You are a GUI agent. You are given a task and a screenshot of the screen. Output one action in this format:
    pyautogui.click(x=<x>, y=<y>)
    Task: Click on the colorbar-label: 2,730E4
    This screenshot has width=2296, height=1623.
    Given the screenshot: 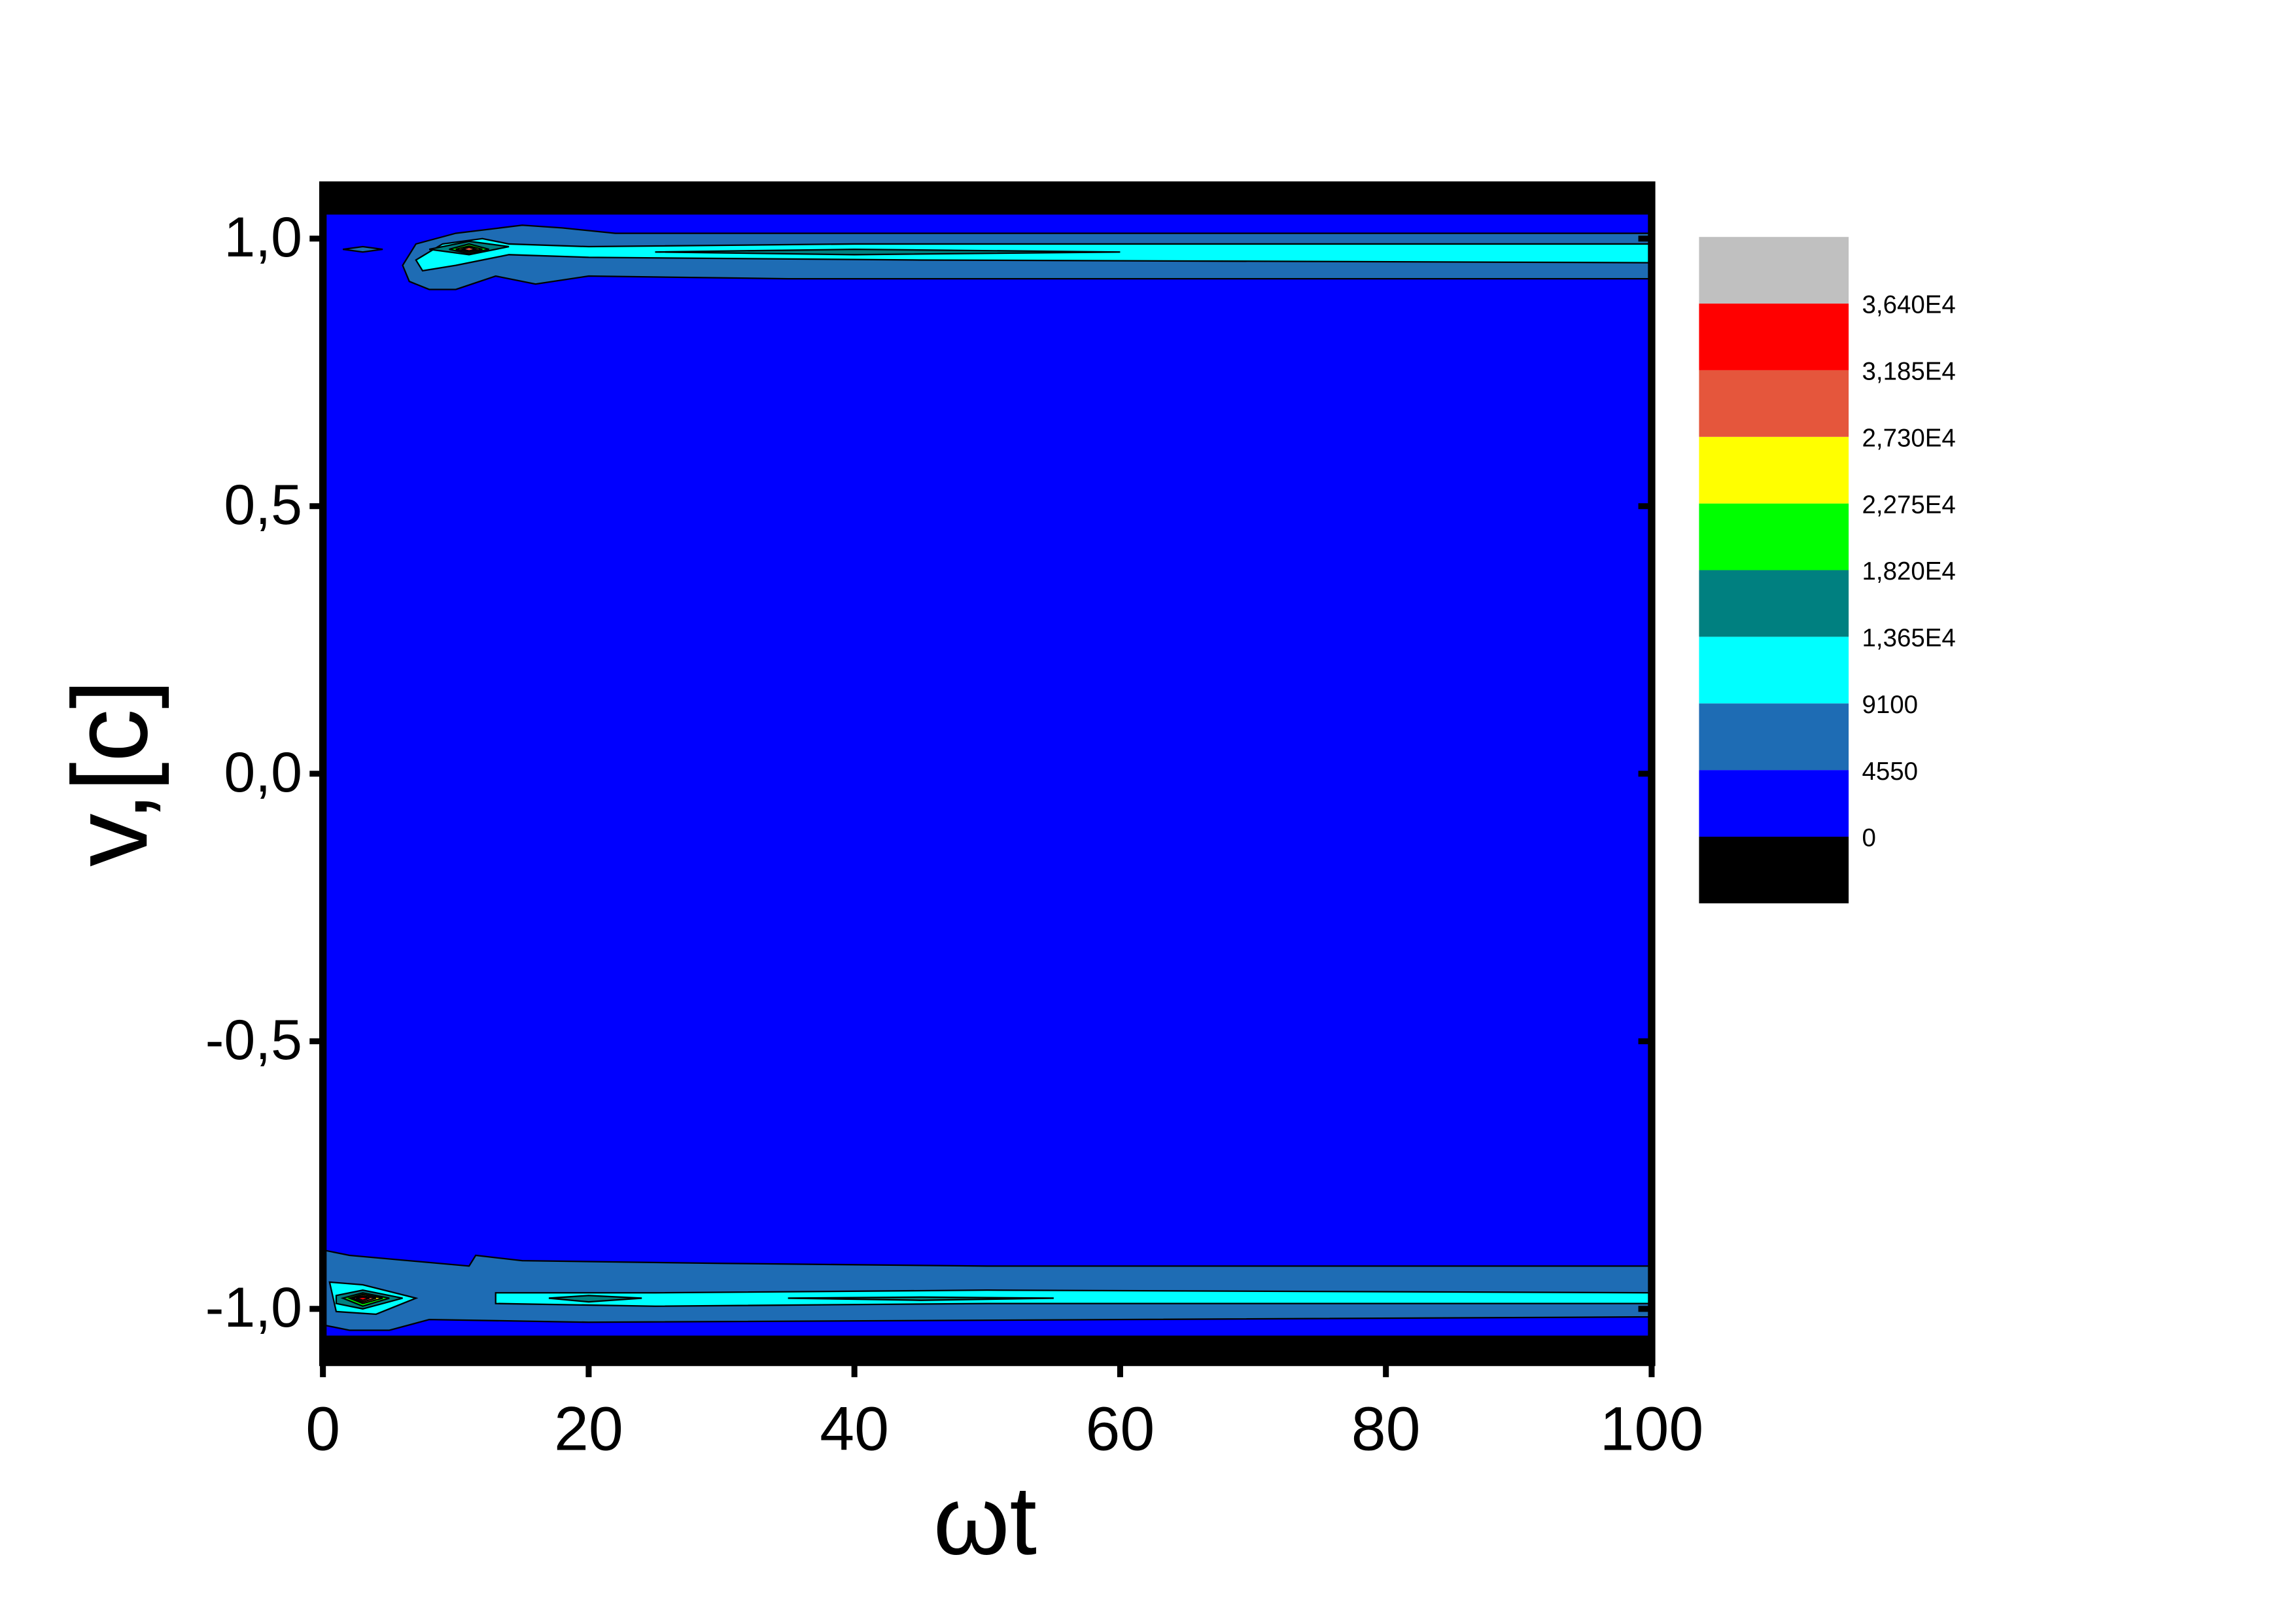 What is the action you would take?
    pyautogui.click(x=1908, y=438)
    